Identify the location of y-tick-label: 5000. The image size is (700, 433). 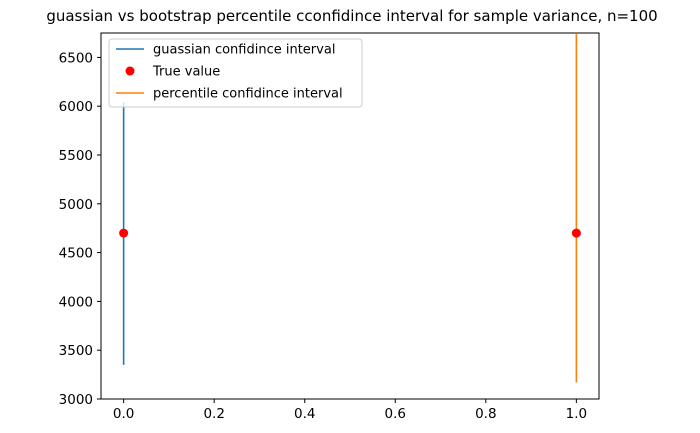
(76, 205).